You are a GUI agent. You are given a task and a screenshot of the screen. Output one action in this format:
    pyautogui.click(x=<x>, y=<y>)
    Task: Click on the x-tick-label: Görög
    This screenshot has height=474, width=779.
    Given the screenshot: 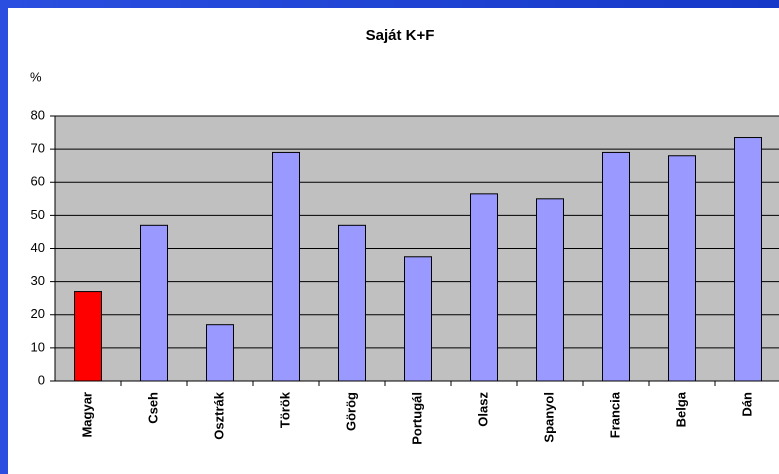 What is the action you would take?
    pyautogui.click(x=350, y=411)
    